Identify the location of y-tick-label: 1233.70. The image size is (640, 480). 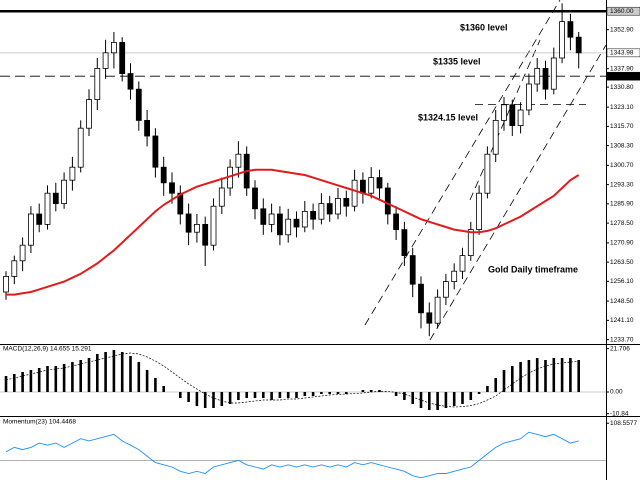
(622, 339).